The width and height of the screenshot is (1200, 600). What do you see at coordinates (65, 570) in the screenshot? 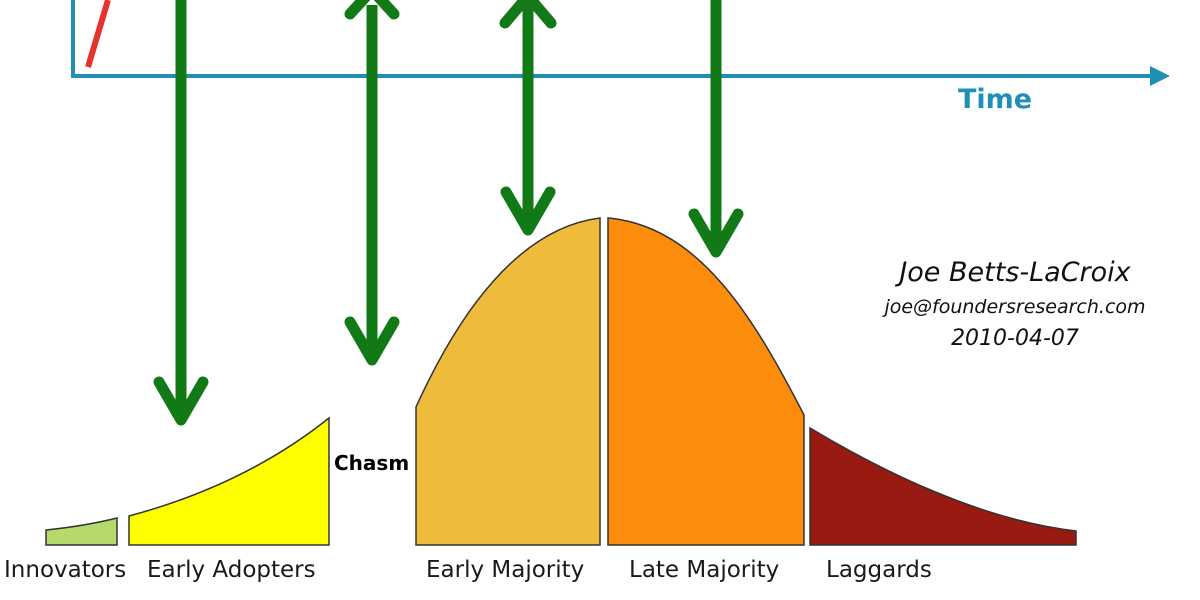
I see `label-innovators: Innovators` at bounding box center [65, 570].